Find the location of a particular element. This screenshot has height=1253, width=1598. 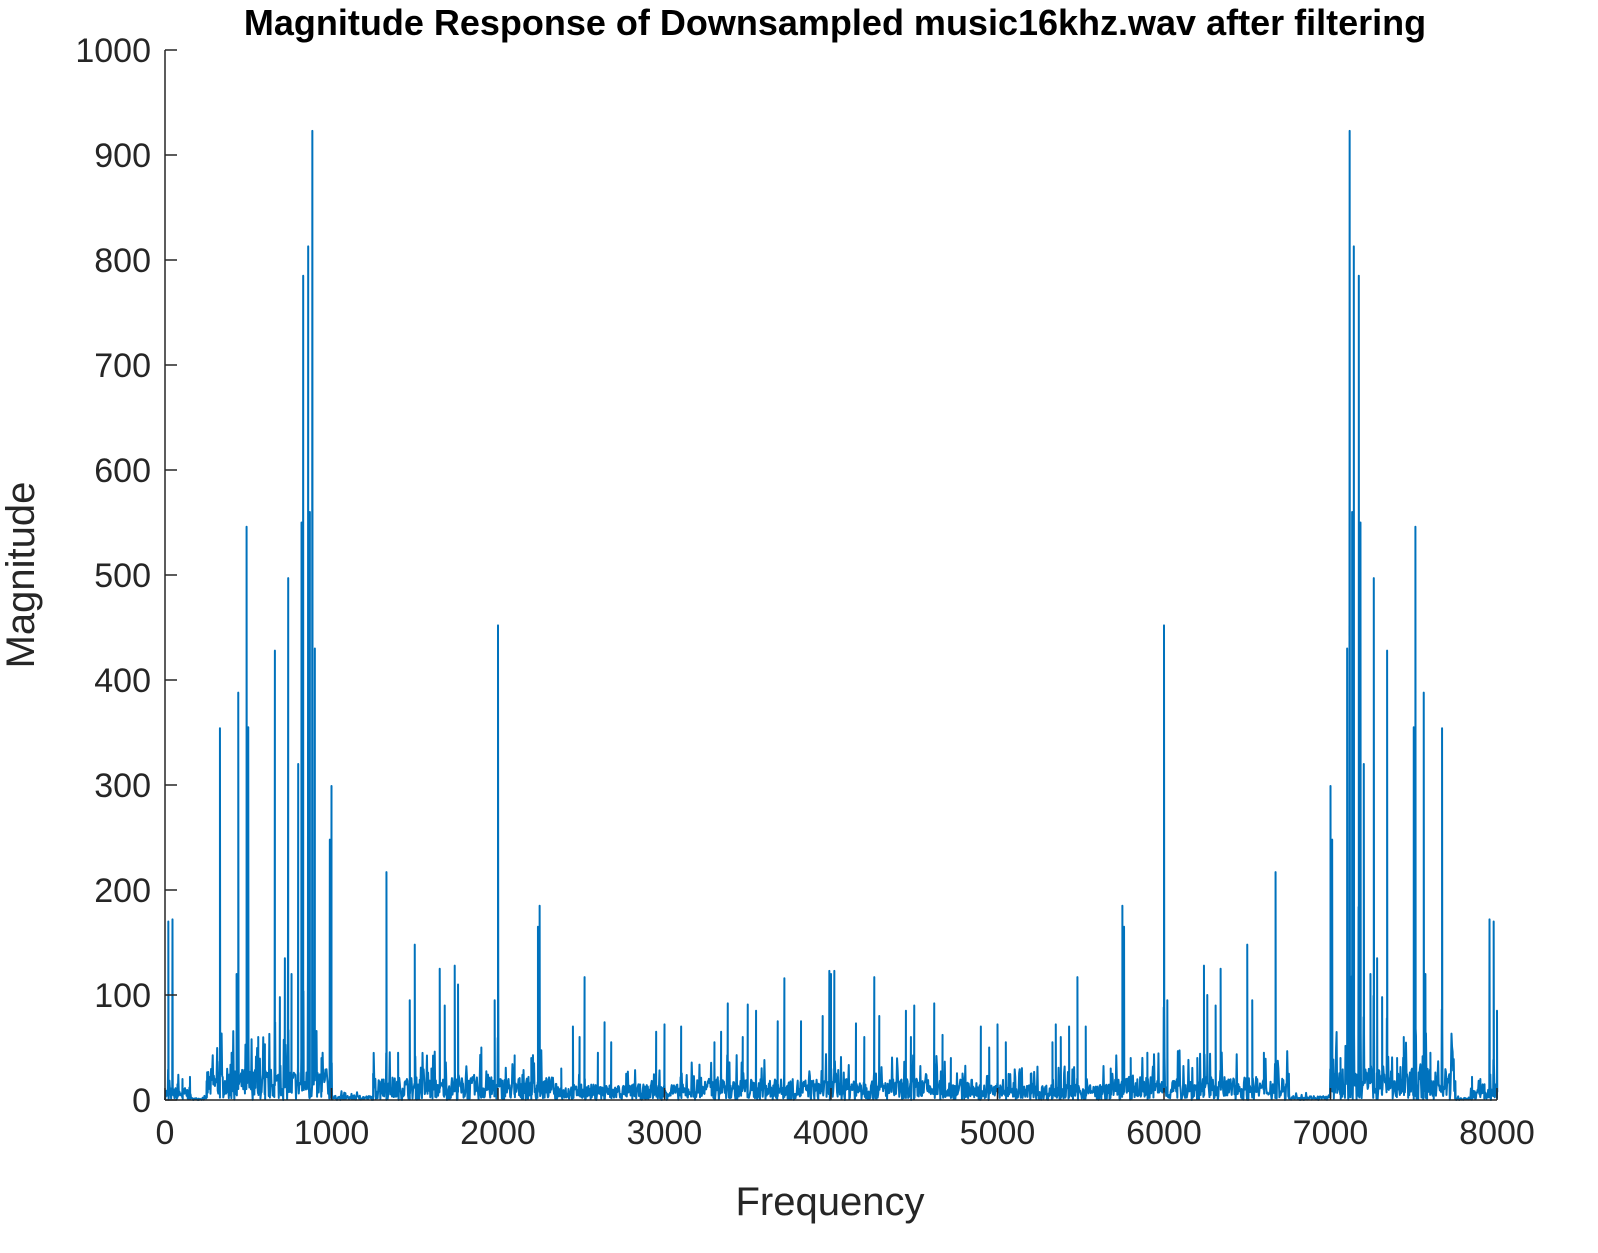

x-tick-label: 0 is located at coordinates (165, 1133).